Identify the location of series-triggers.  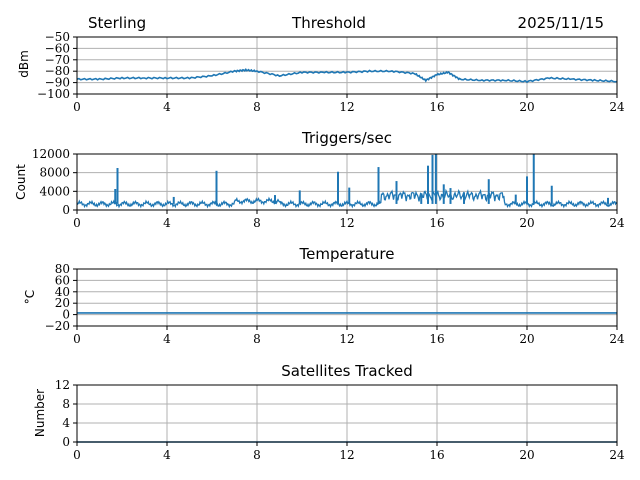
(347, 181).